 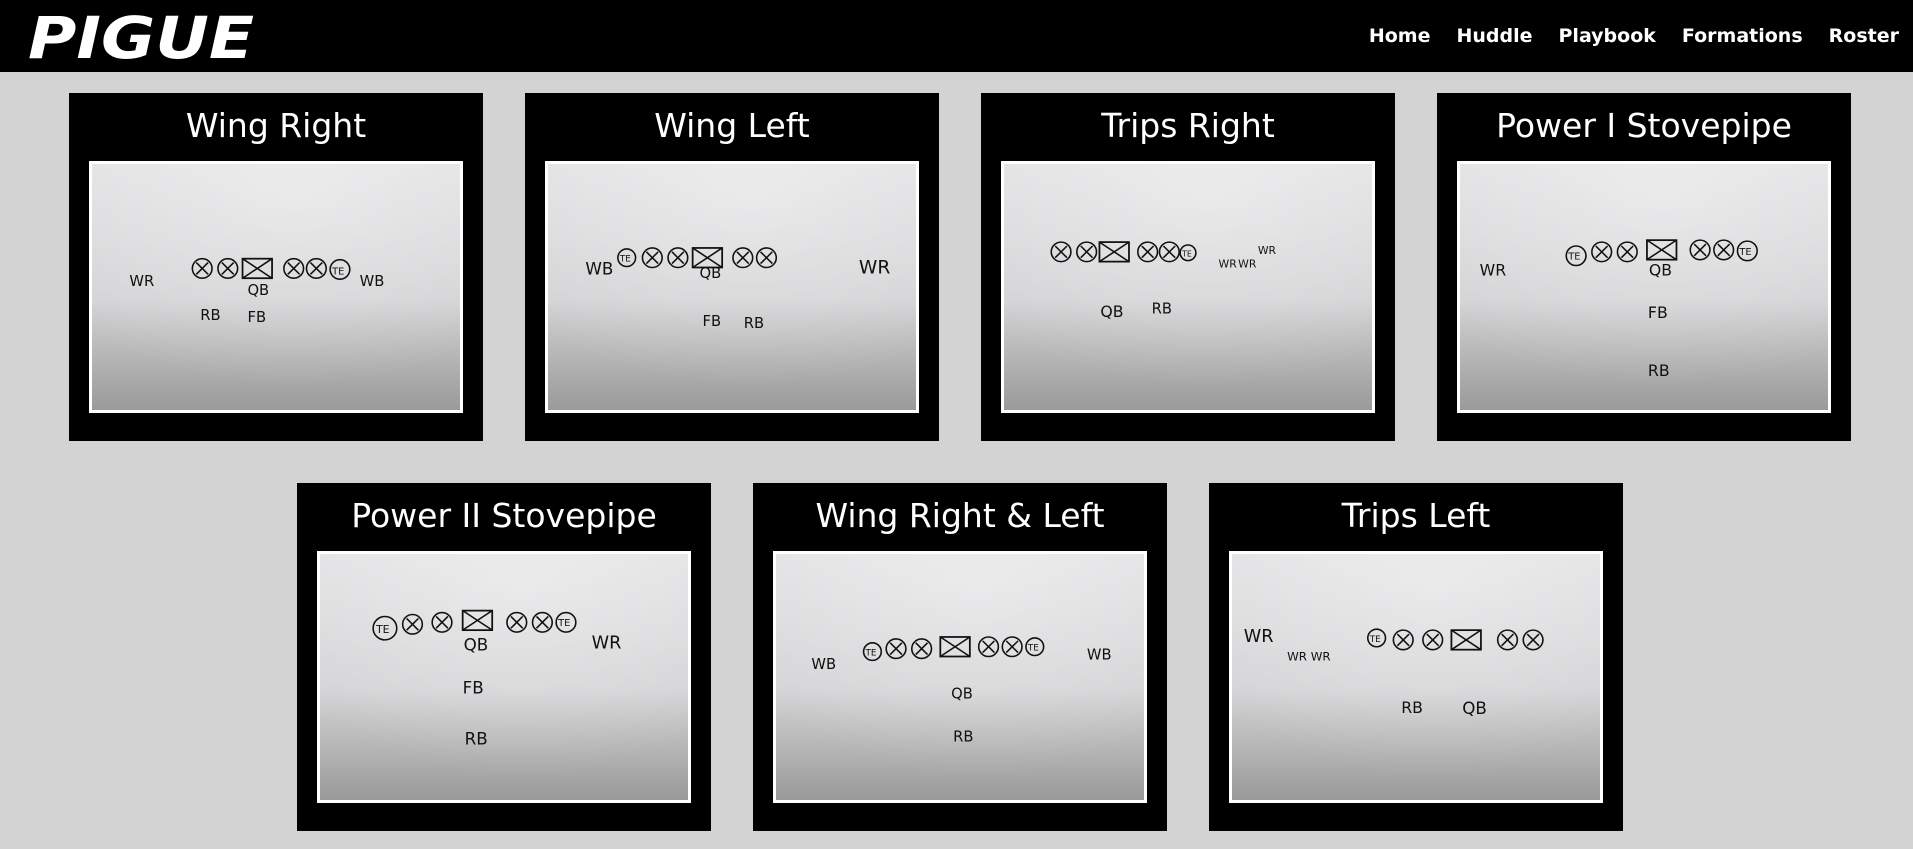 What do you see at coordinates (960, 515) in the screenshot?
I see `formation-title: Wing Right & Left` at bounding box center [960, 515].